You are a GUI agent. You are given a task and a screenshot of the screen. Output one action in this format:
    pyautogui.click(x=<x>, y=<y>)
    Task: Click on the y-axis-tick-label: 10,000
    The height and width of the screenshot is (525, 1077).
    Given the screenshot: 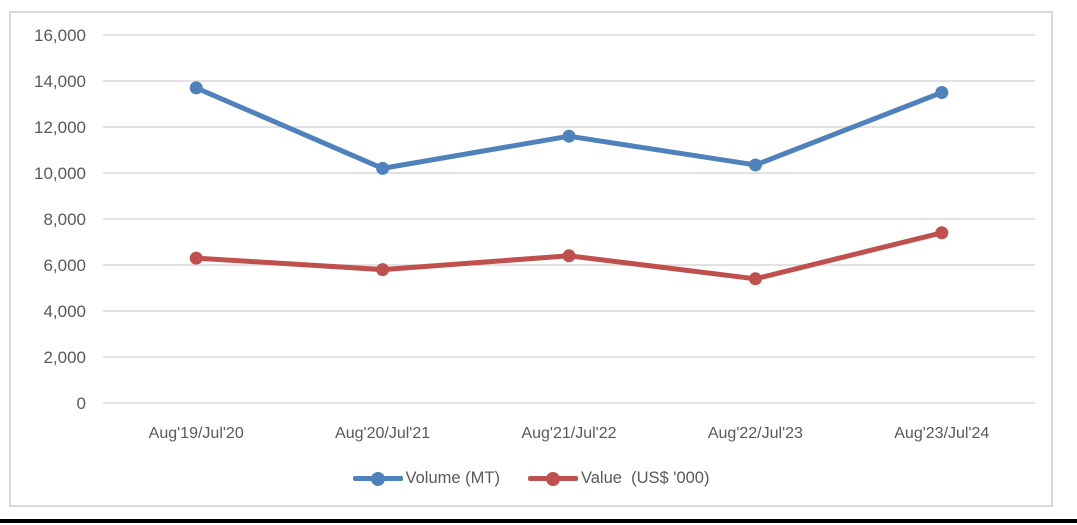 What is the action you would take?
    pyautogui.click(x=60, y=173)
    